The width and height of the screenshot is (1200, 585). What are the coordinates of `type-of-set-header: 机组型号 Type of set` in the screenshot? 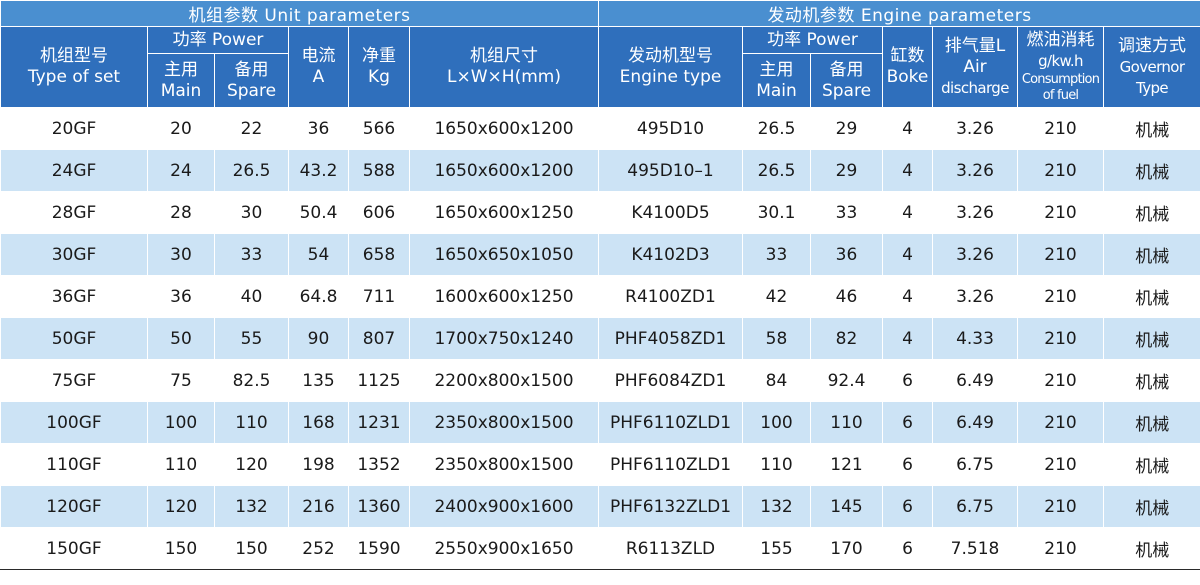 It's located at (74, 67).